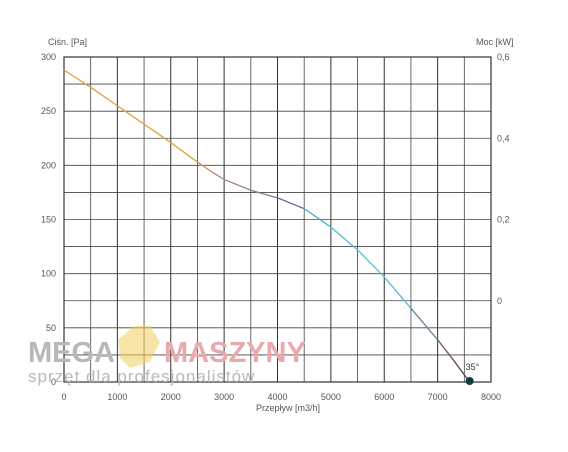 The height and width of the screenshot is (452, 568). What do you see at coordinates (71, 353) in the screenshot?
I see `watermark-brand-left: MEGA` at bounding box center [71, 353].